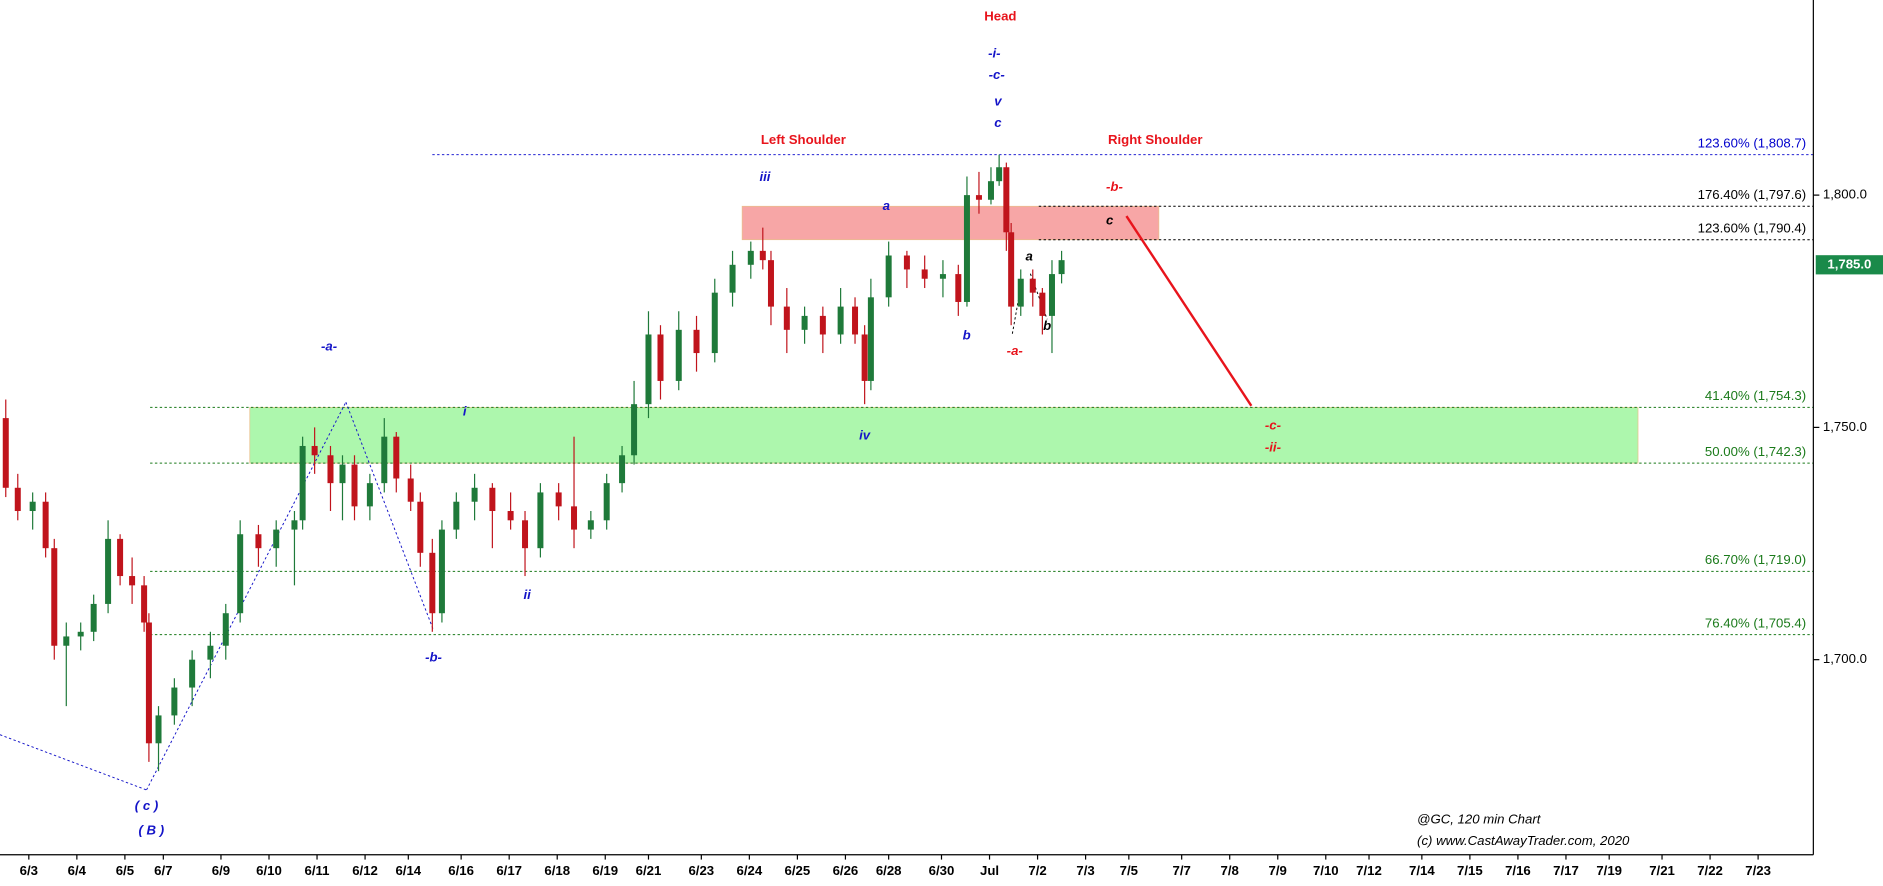  I want to click on projection-line, so click(1189, 311).